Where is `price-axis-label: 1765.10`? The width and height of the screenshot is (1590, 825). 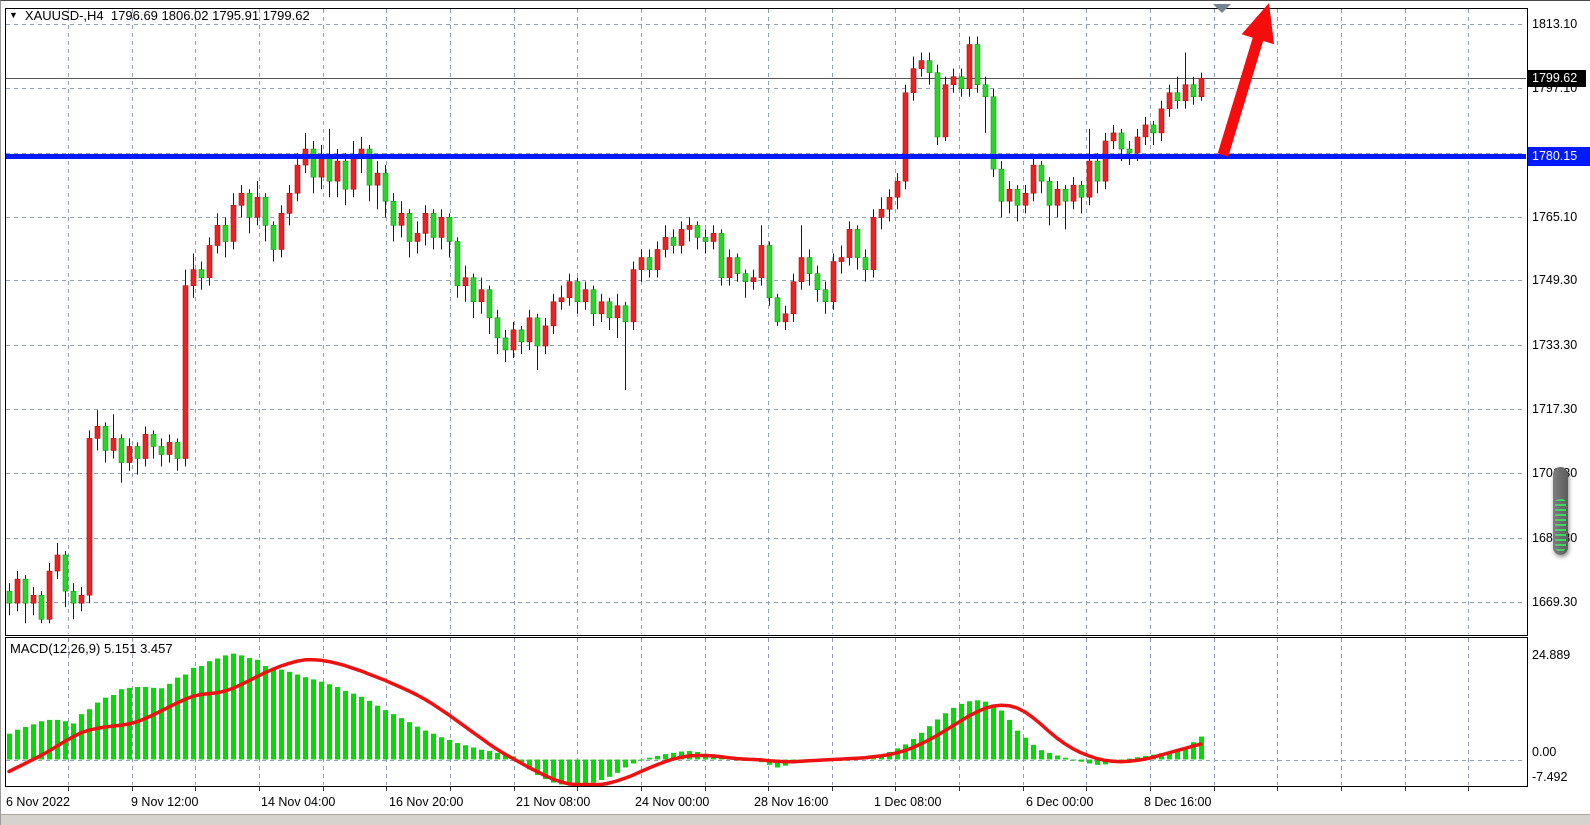 price-axis-label: 1765.10 is located at coordinates (1555, 216).